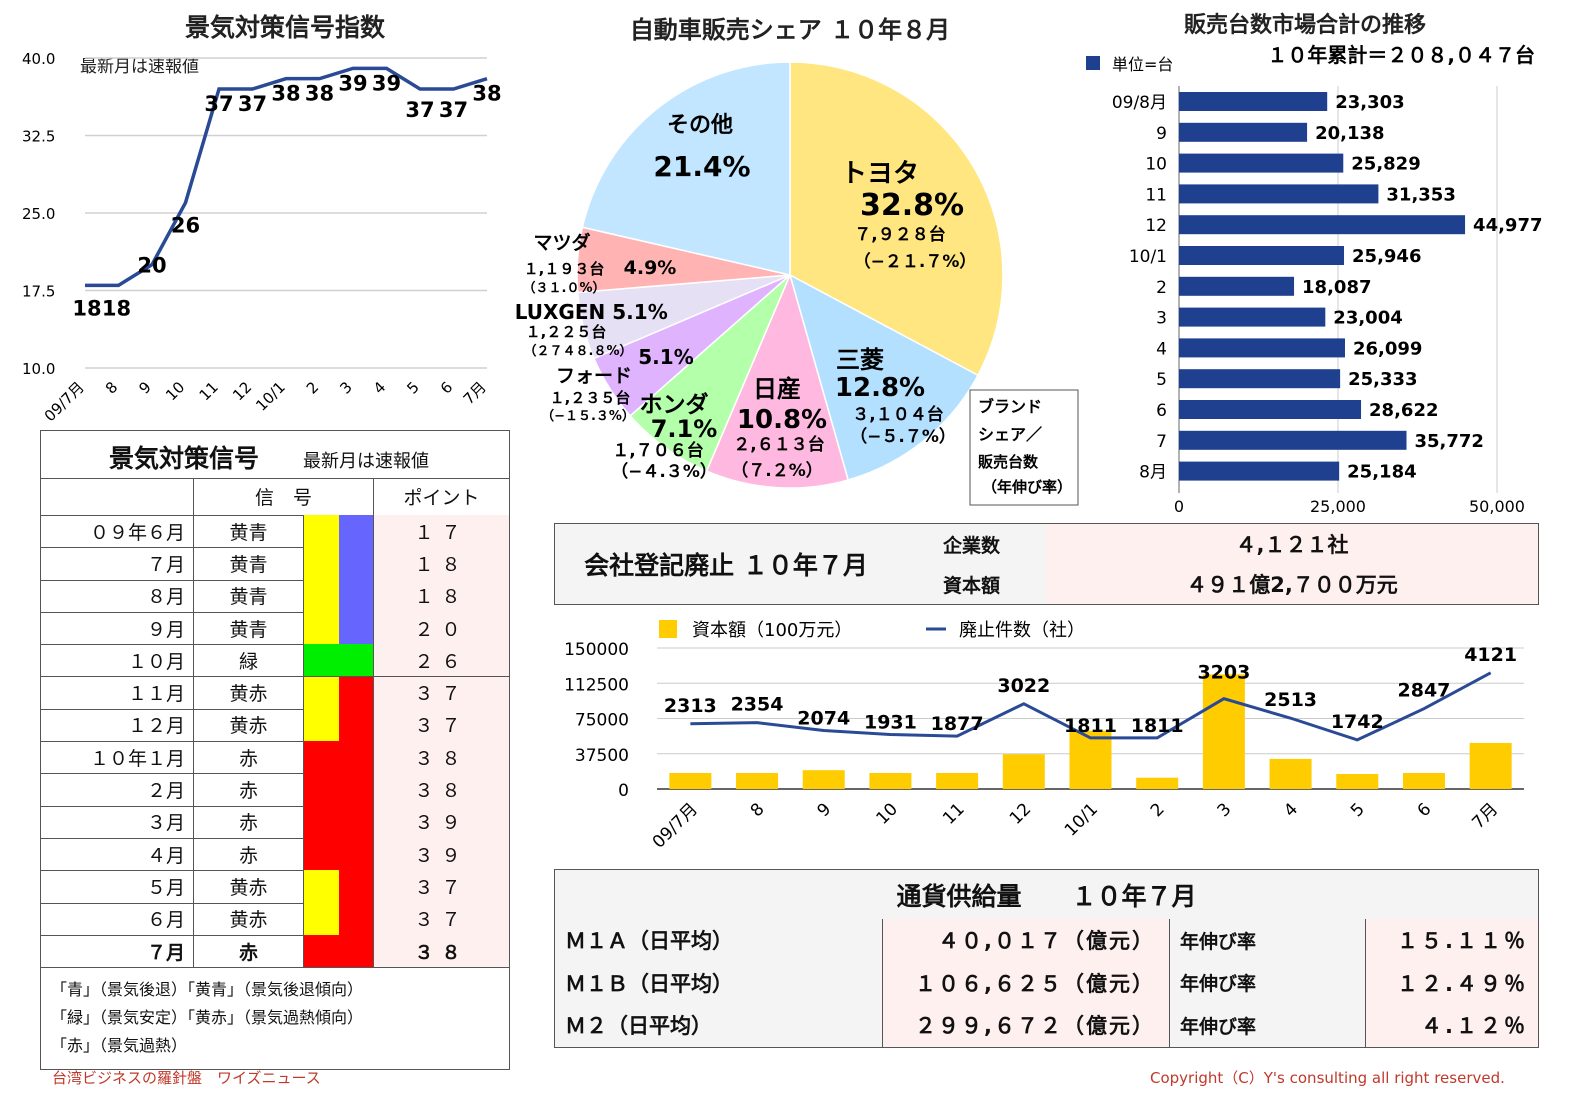 This screenshot has width=1578, height=1101. I want to click on data-label: 35,772, so click(1449, 441).